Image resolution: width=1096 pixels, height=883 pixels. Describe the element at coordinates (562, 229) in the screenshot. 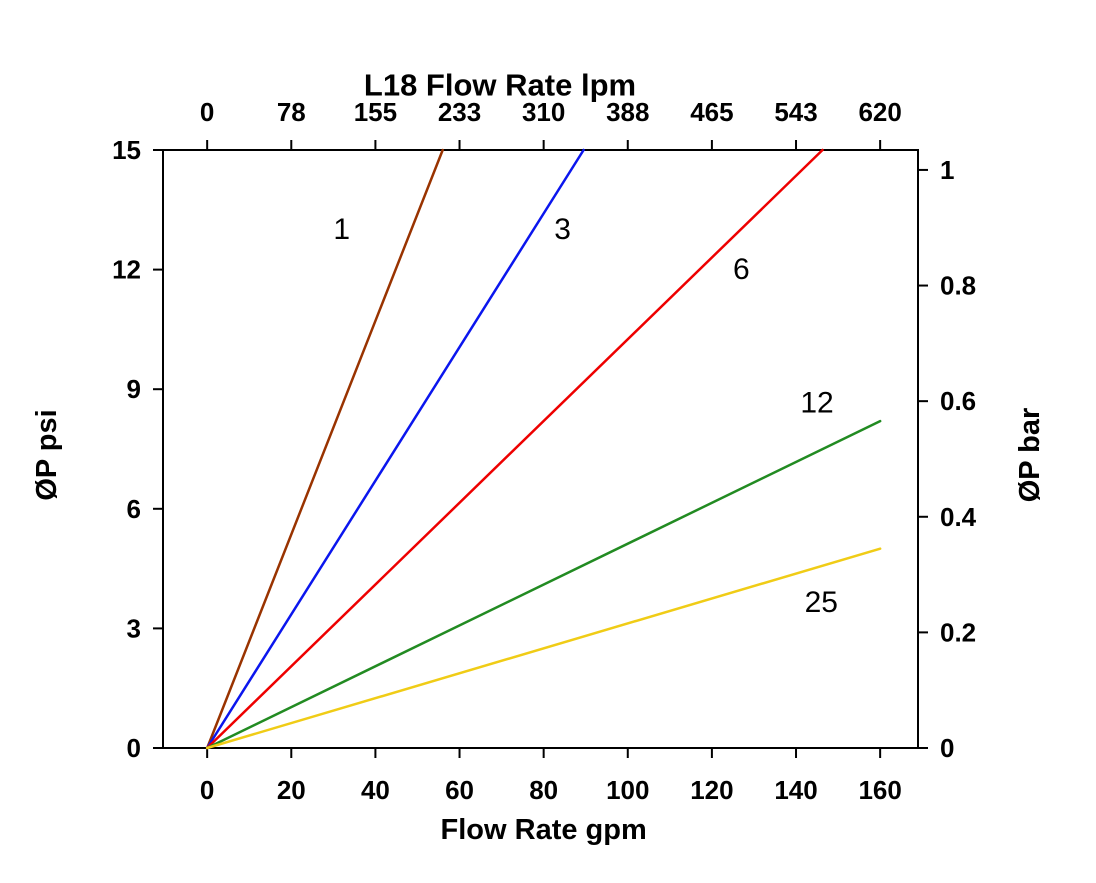

I see `series-label-3: 3` at that location.